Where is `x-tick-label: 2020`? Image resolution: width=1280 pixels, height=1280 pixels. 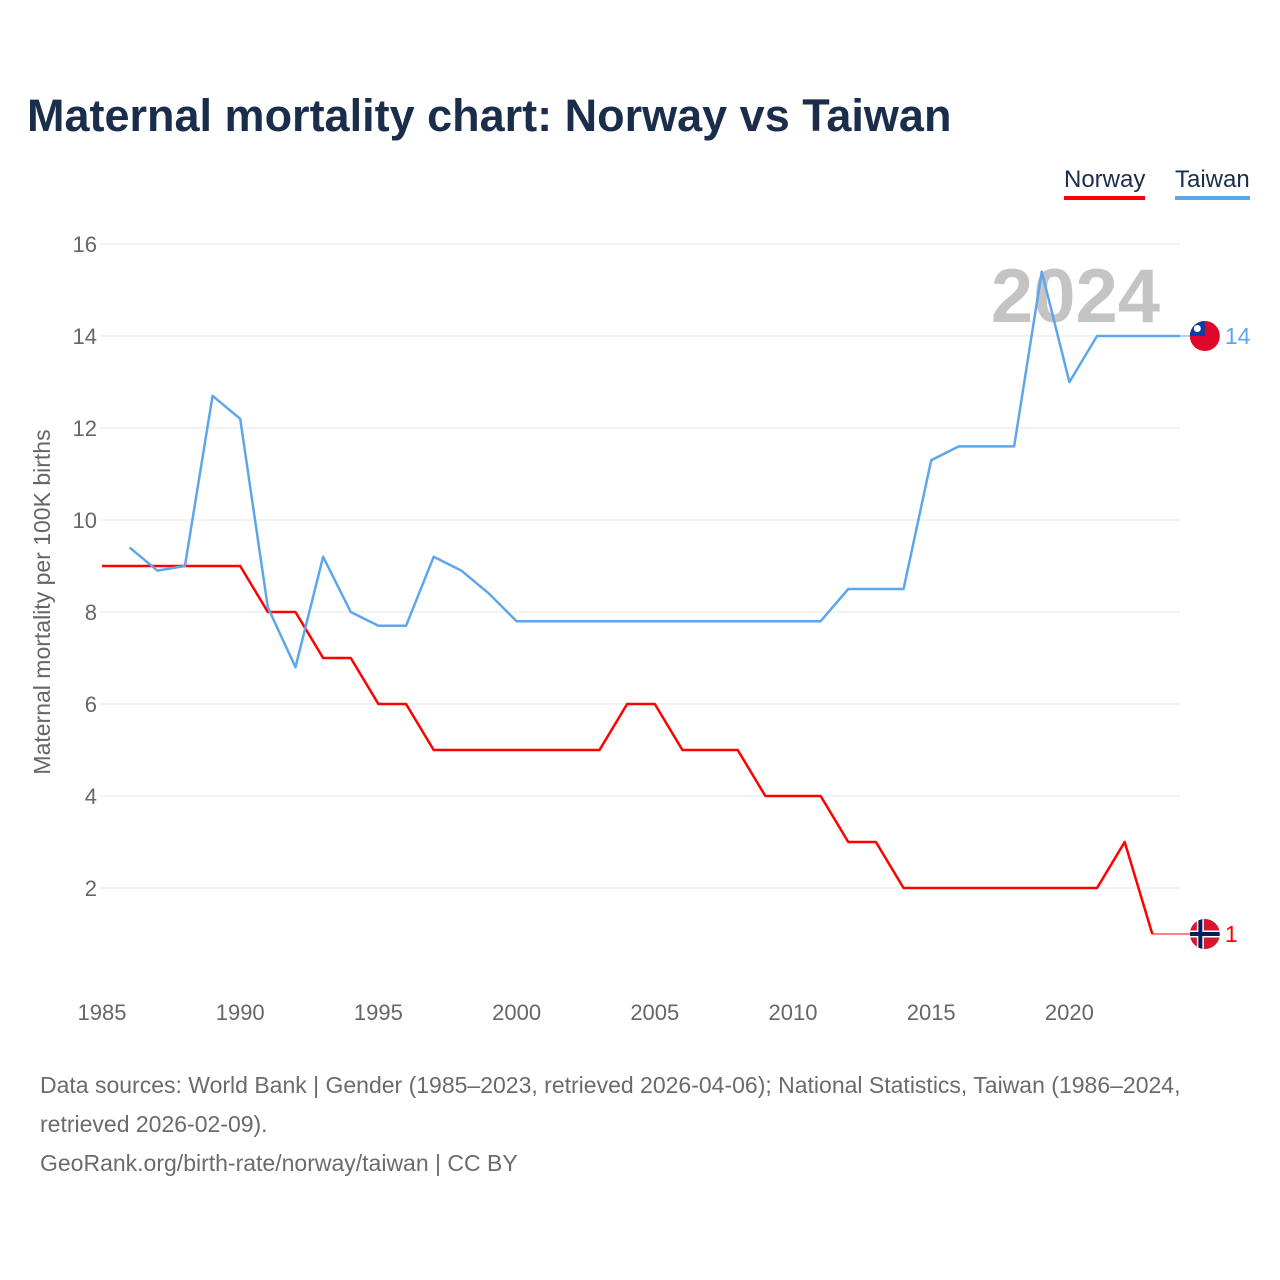
x-tick-label: 2020 is located at coordinates (1069, 1012).